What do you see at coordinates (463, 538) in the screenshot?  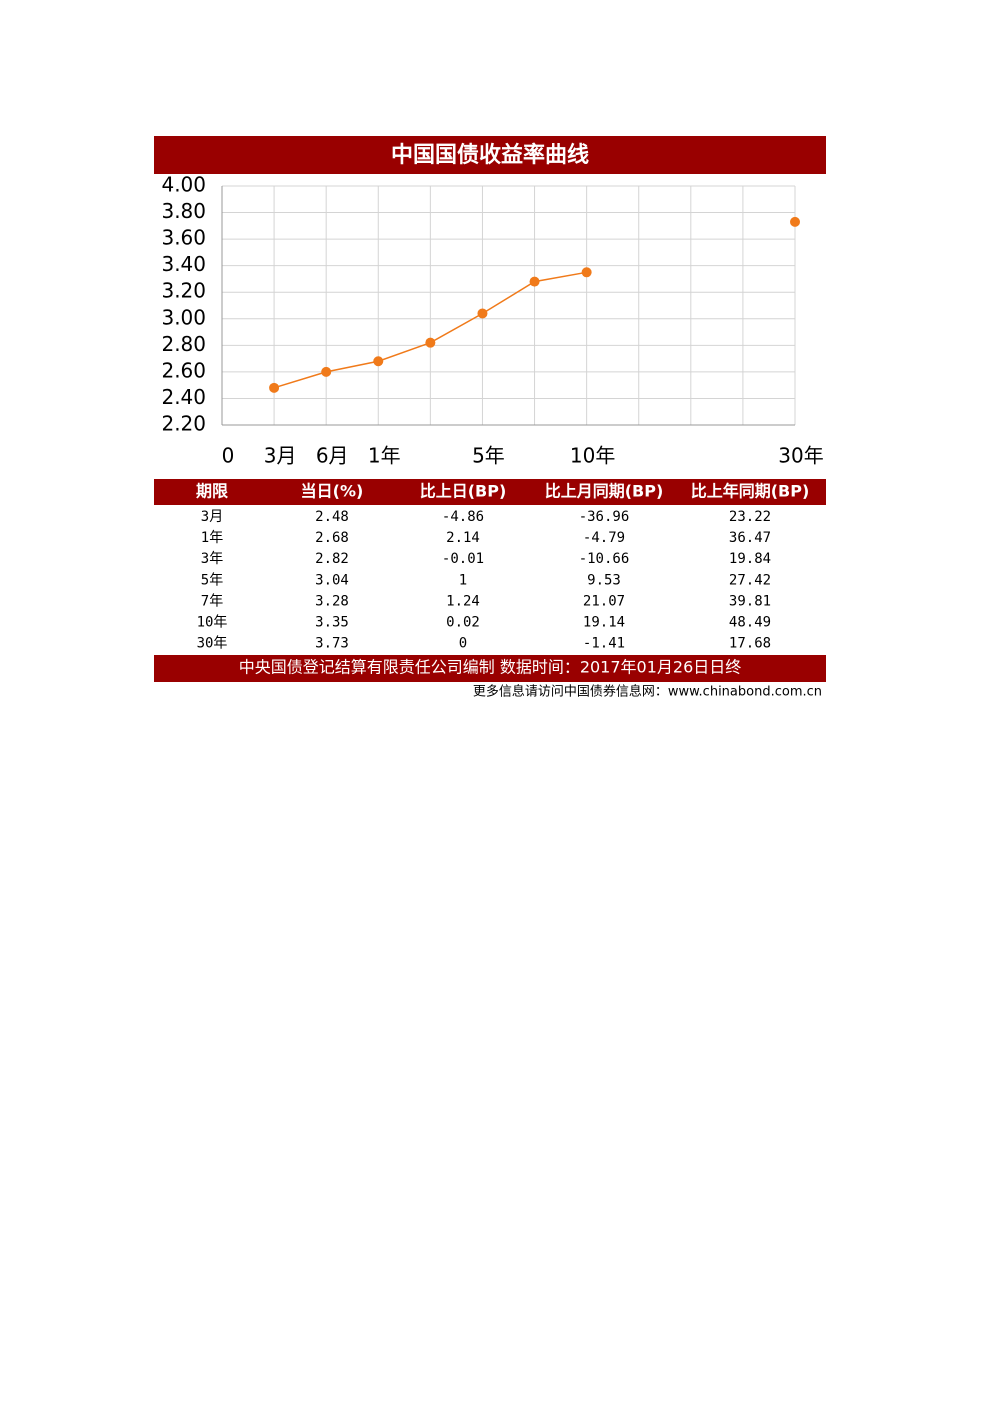 I see `table-cell: 2.14` at bounding box center [463, 538].